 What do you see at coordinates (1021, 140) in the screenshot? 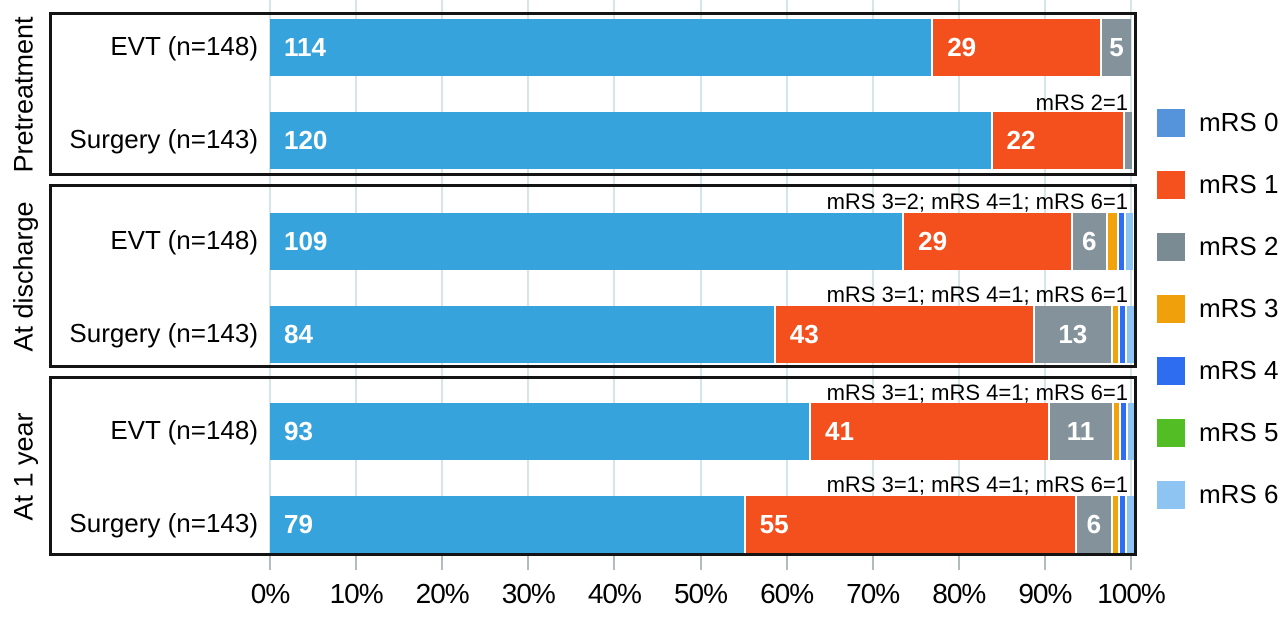
I see `segment-value-label: 22` at bounding box center [1021, 140].